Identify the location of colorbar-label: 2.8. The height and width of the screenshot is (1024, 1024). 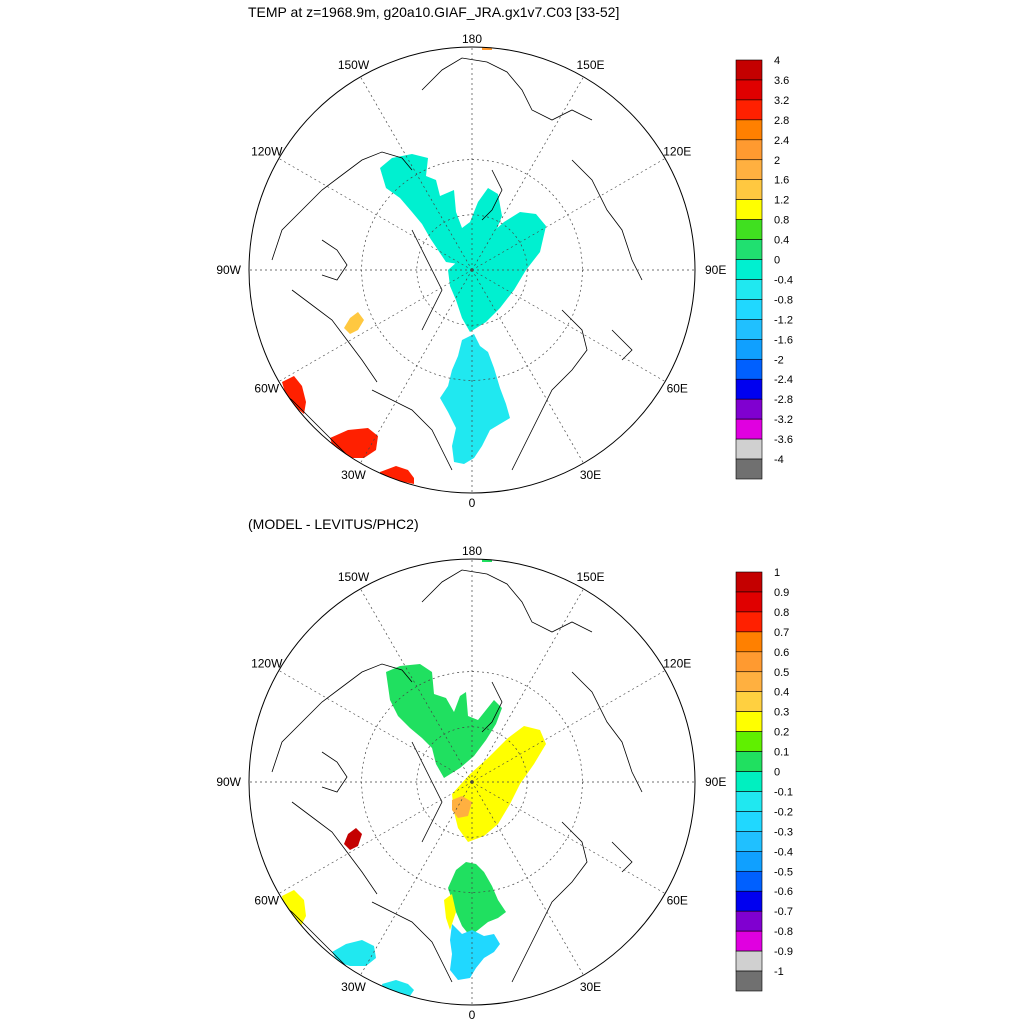
(781, 121).